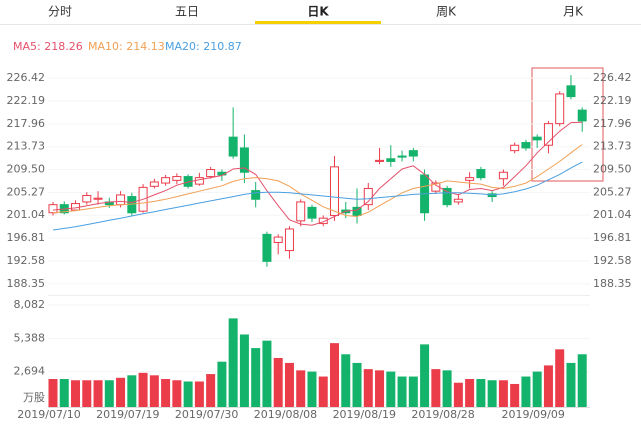  I want to click on highlight-box, so click(567, 124).